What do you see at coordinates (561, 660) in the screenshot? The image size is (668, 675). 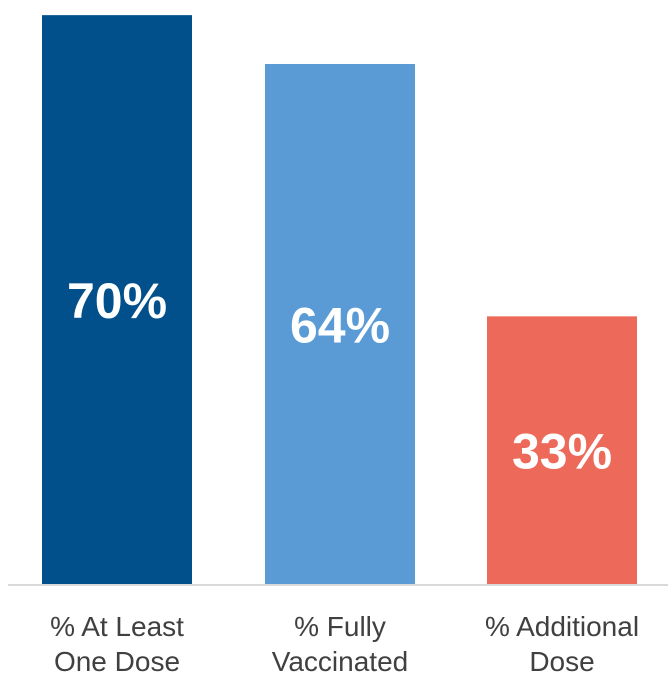 I see `category-label-3-line-2: Dose` at bounding box center [561, 660].